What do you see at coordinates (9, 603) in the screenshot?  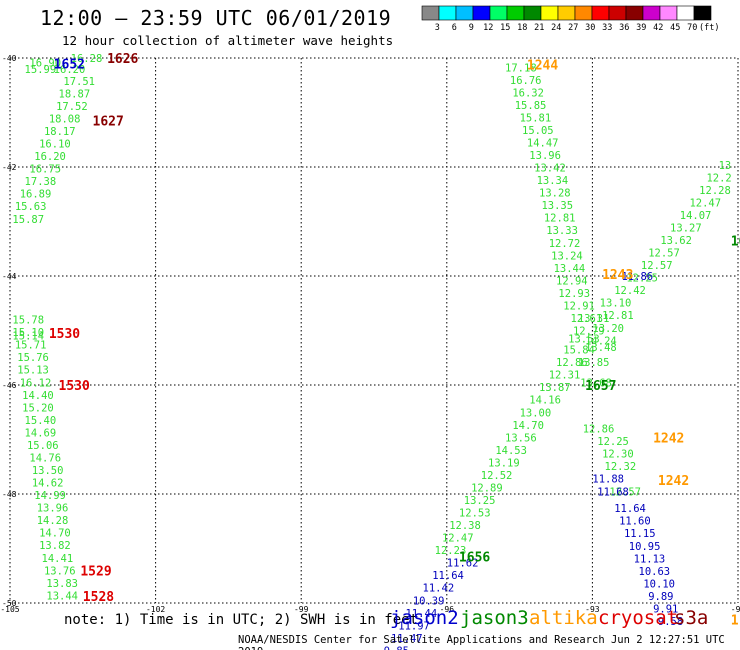 I see `lat-tick-label: -50` at bounding box center [9, 603].